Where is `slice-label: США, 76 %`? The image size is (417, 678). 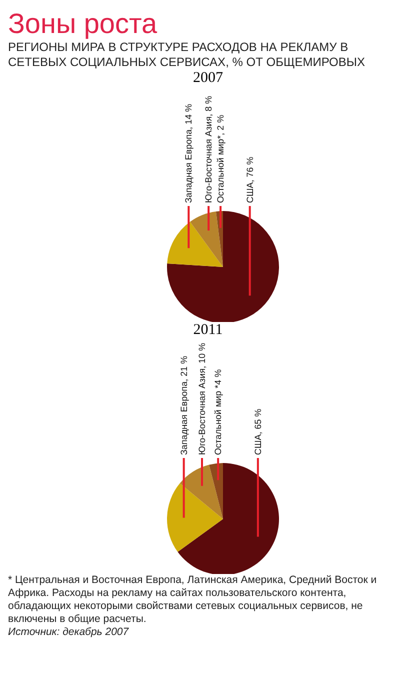
slice-label: США, 76 % is located at coordinates (249, 179).